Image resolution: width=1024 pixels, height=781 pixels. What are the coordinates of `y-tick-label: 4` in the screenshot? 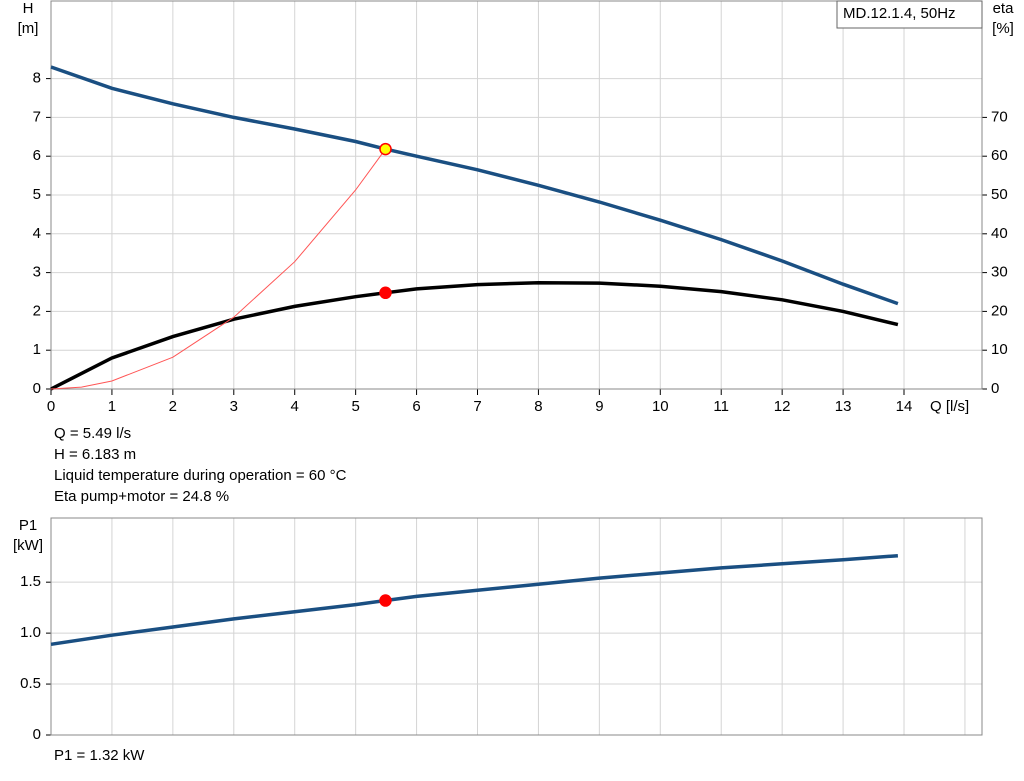 It's located at (37, 233).